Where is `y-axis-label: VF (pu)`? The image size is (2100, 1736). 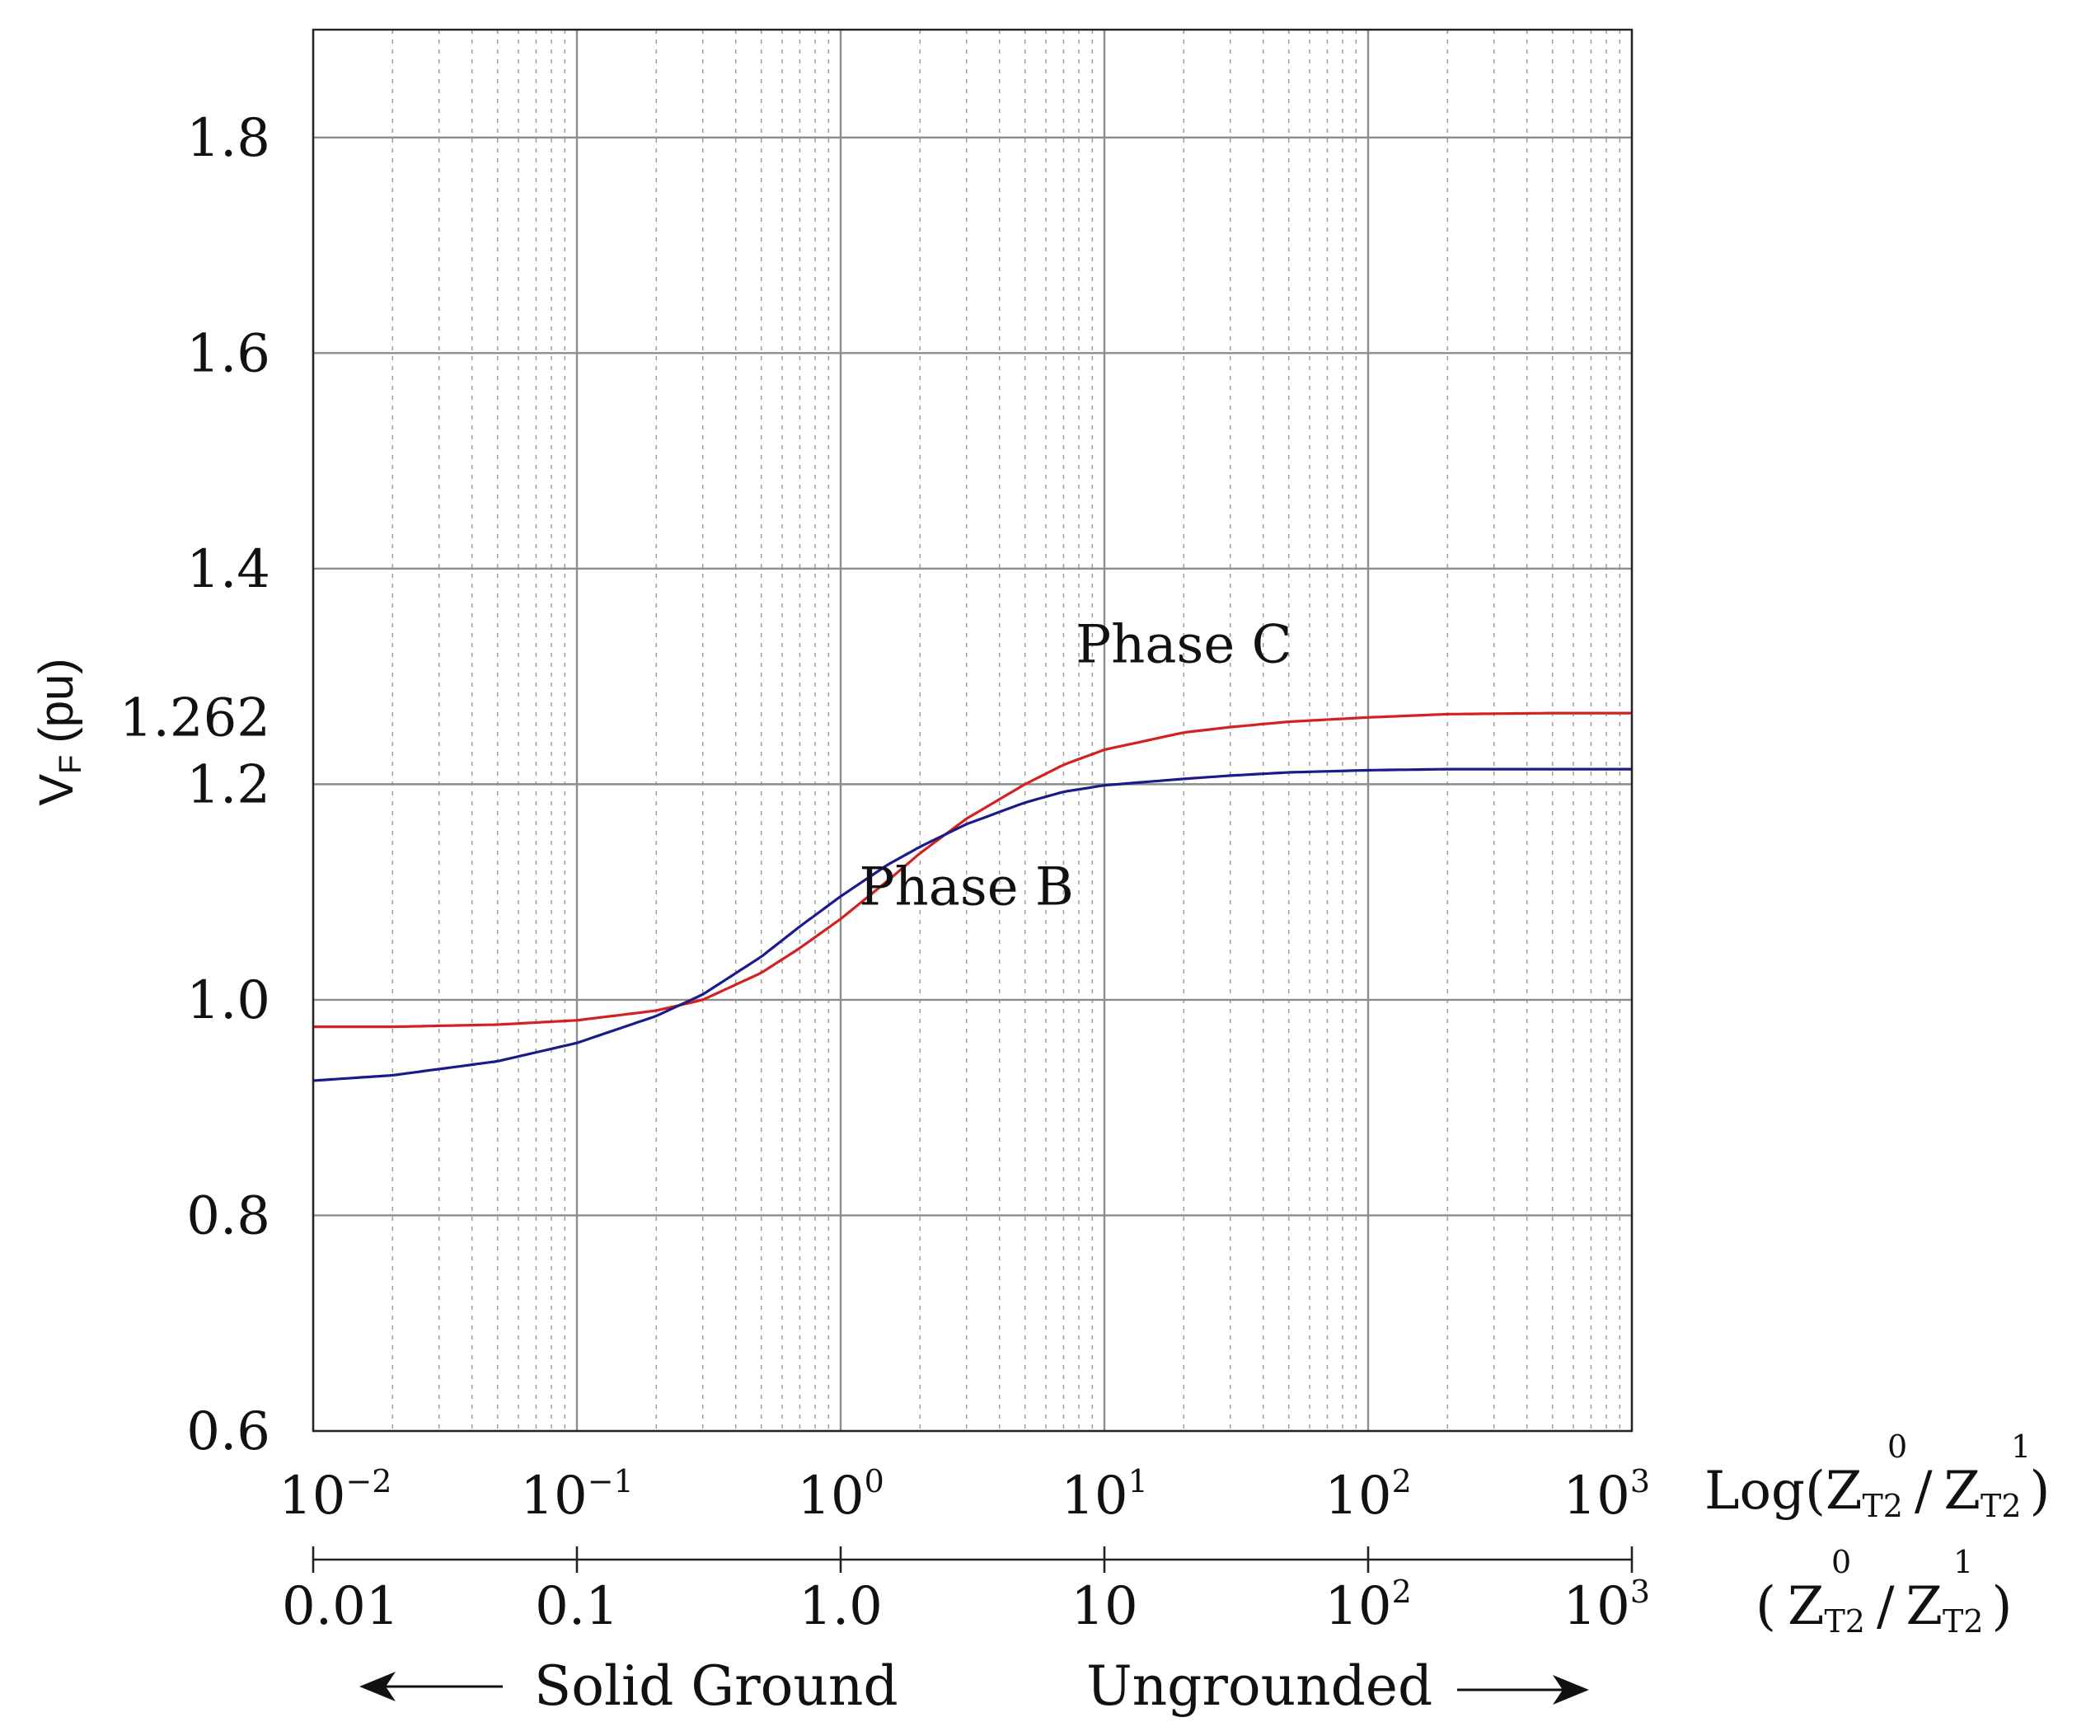
y-axis-label: VF (pu) is located at coordinates (59, 731).